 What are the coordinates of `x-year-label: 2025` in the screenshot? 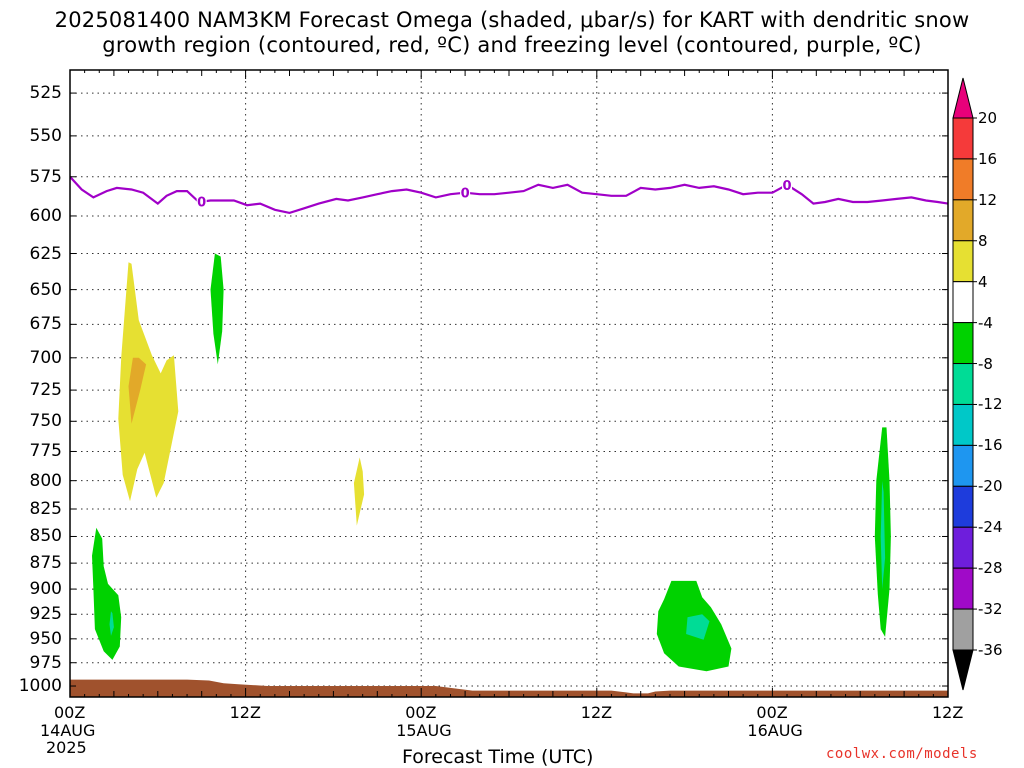 It's located at (66, 747).